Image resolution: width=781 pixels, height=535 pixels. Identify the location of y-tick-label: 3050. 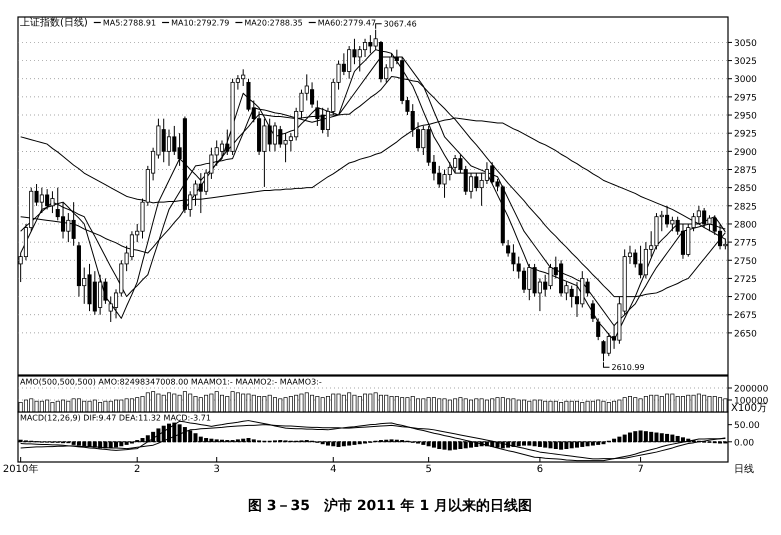
(746, 43).